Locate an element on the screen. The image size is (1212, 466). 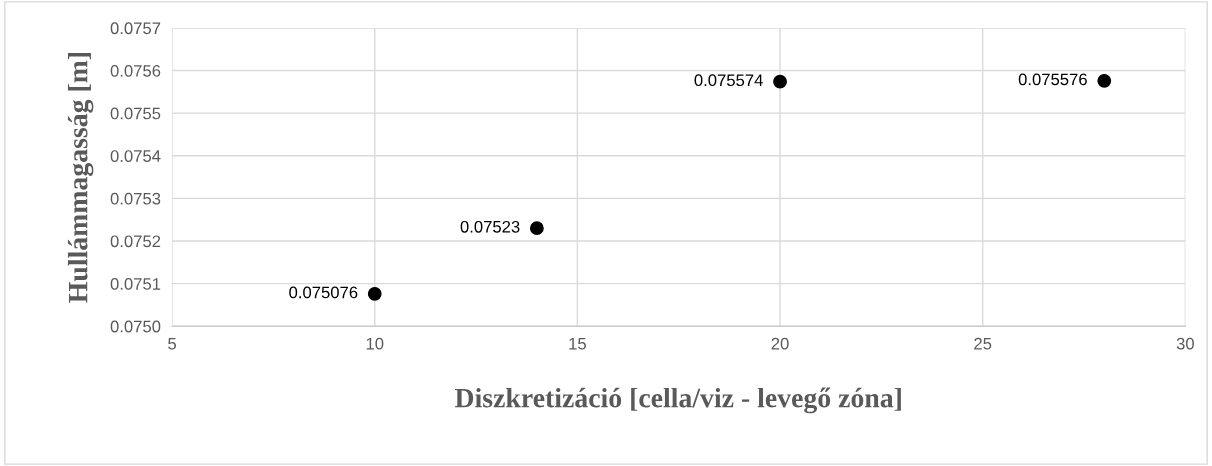
x-tick-label: 10 is located at coordinates (375, 343).